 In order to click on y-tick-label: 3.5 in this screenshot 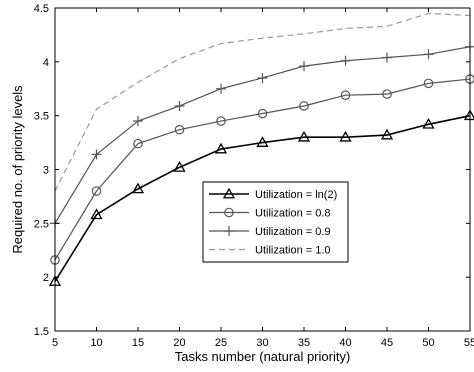, I will do `click(41, 117)`.